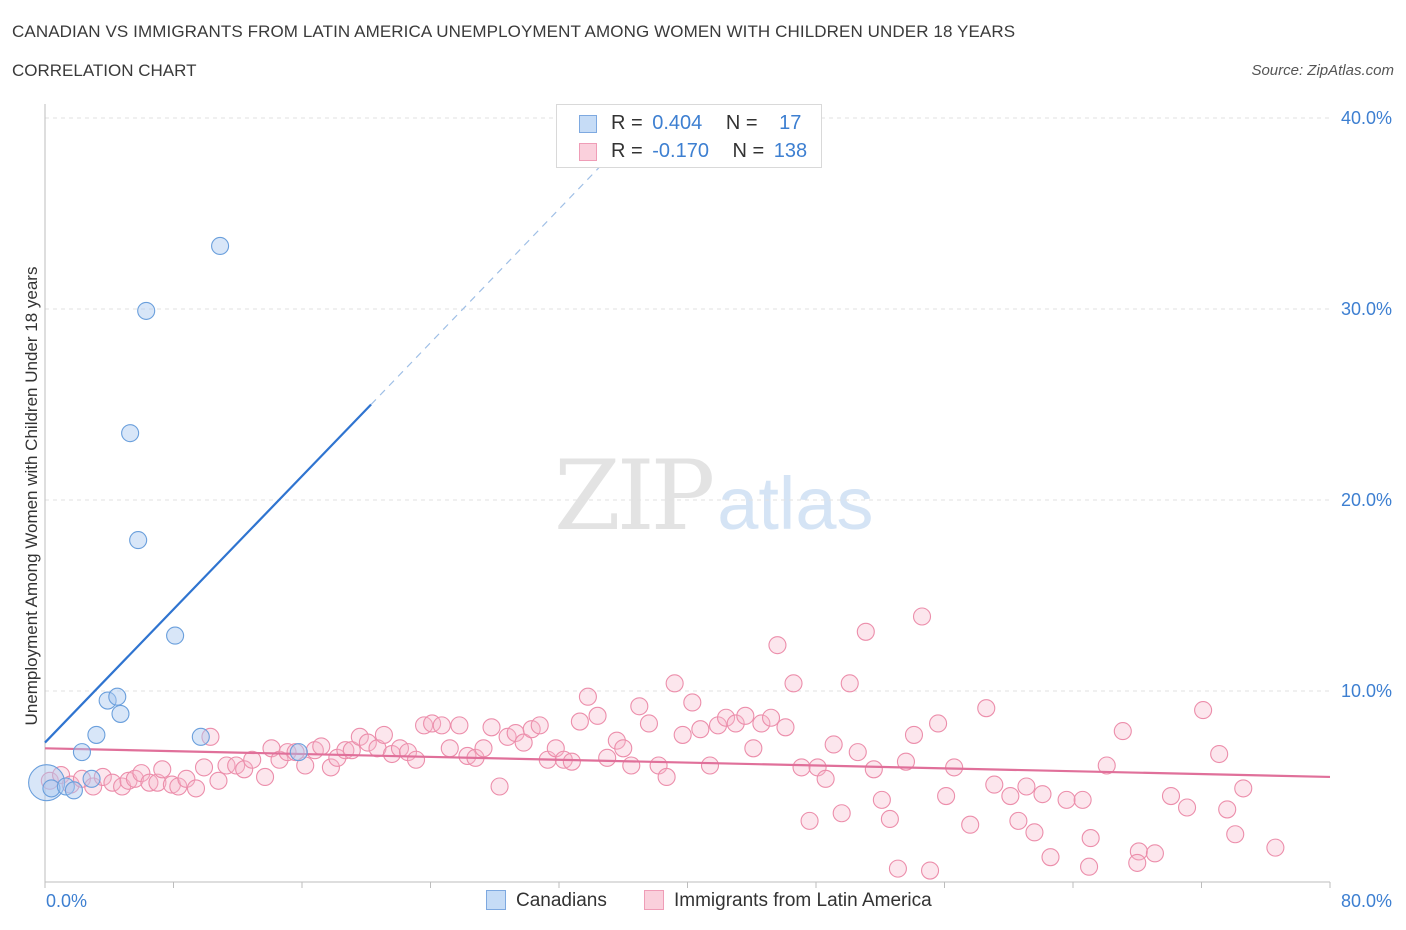 This screenshot has height=930, width=1406. Describe the element at coordinates (790, 151) in the screenshot. I see `legend-n-value: 138` at that location.